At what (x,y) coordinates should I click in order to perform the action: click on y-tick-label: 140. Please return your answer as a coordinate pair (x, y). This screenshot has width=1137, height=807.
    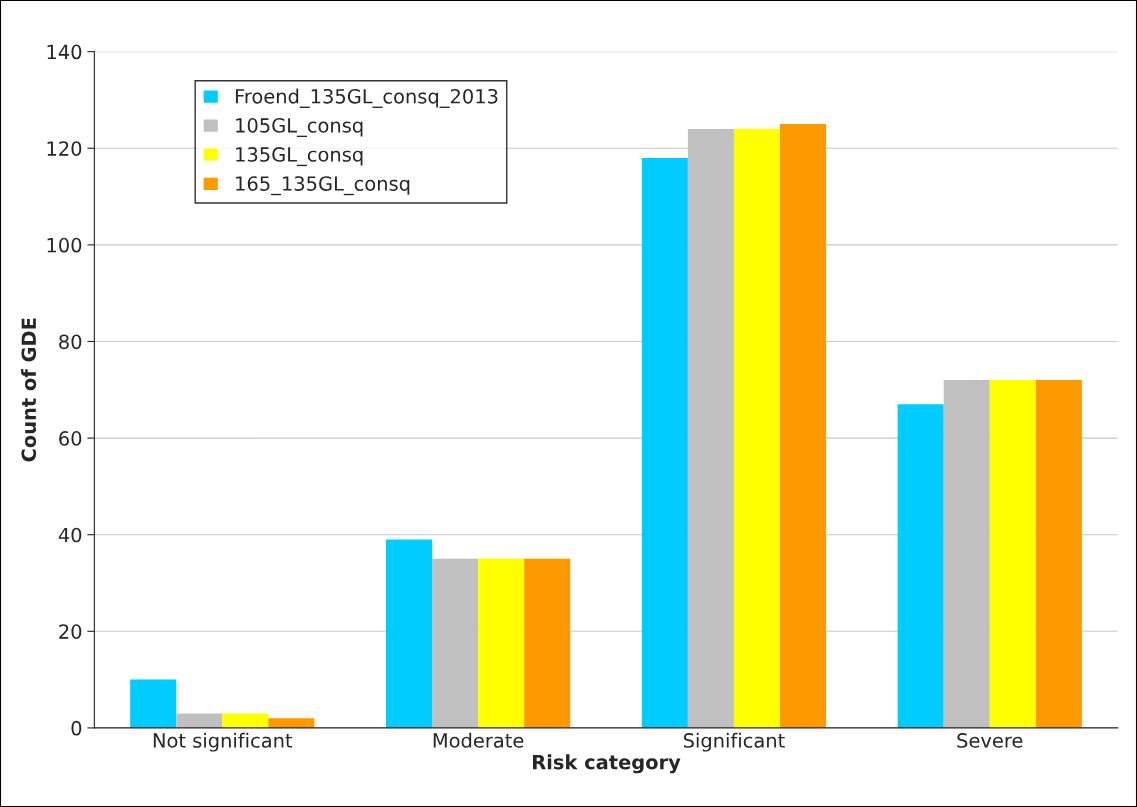
    Looking at the image, I should click on (64, 52).